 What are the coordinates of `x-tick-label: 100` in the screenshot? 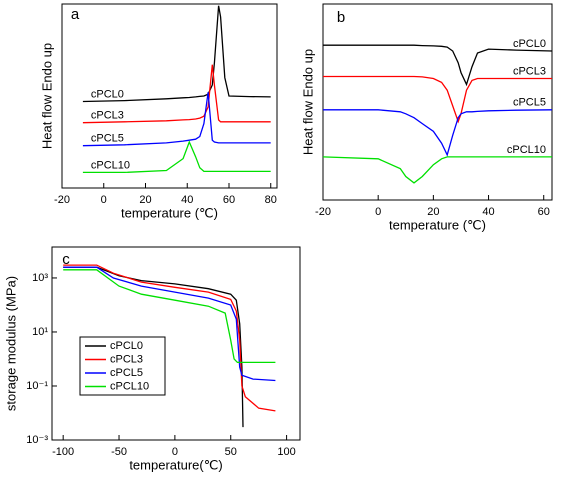 It's located at (286, 452).